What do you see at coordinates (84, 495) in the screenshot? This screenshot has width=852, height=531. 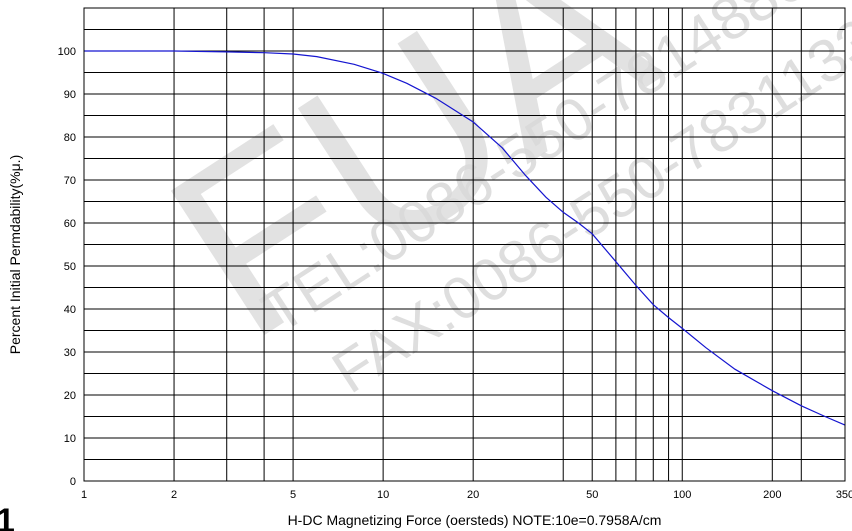 I see `x-tick-label: 1` at bounding box center [84, 495].